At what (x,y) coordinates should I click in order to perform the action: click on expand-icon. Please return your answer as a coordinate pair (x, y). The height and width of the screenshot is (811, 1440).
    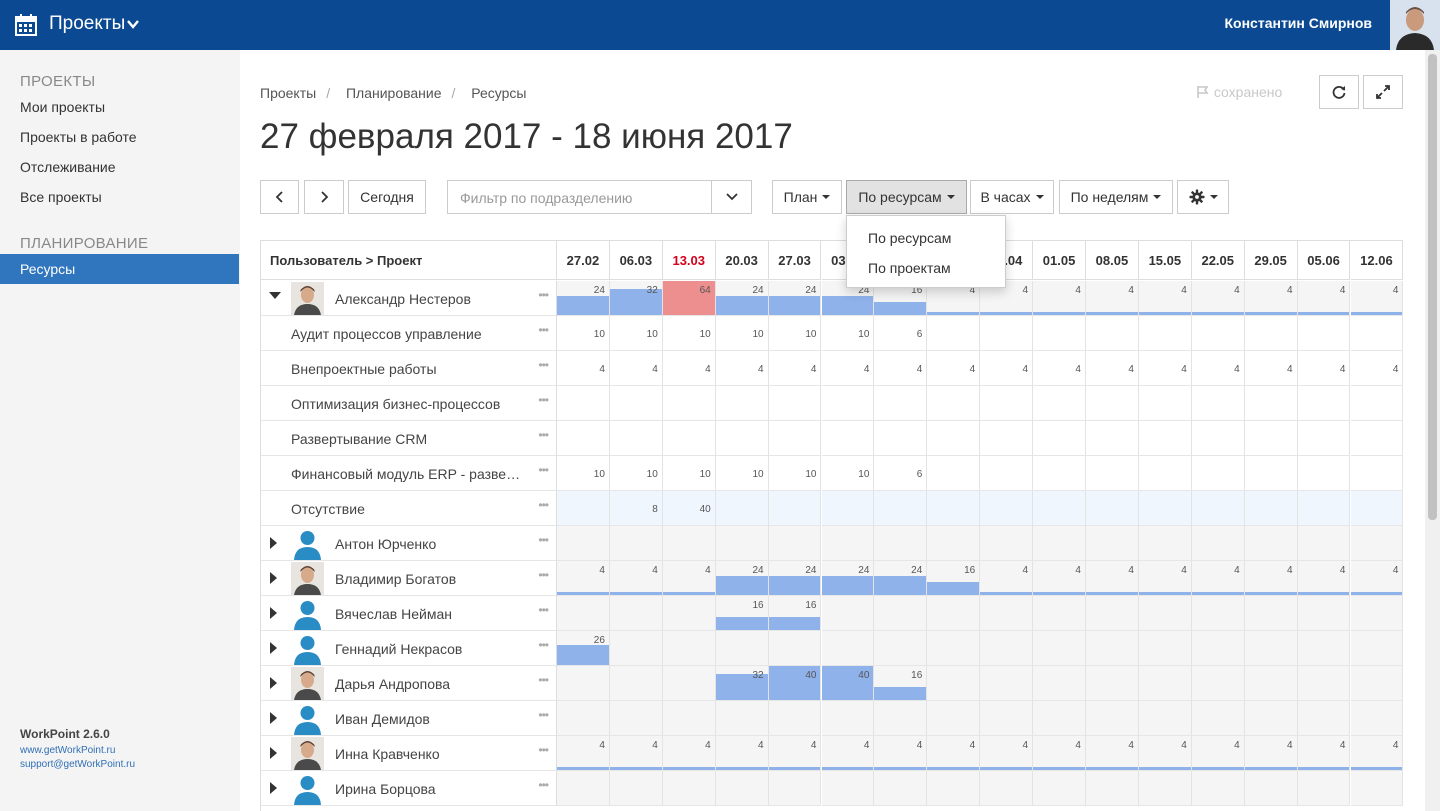
    Looking at the image, I should click on (273, 788).